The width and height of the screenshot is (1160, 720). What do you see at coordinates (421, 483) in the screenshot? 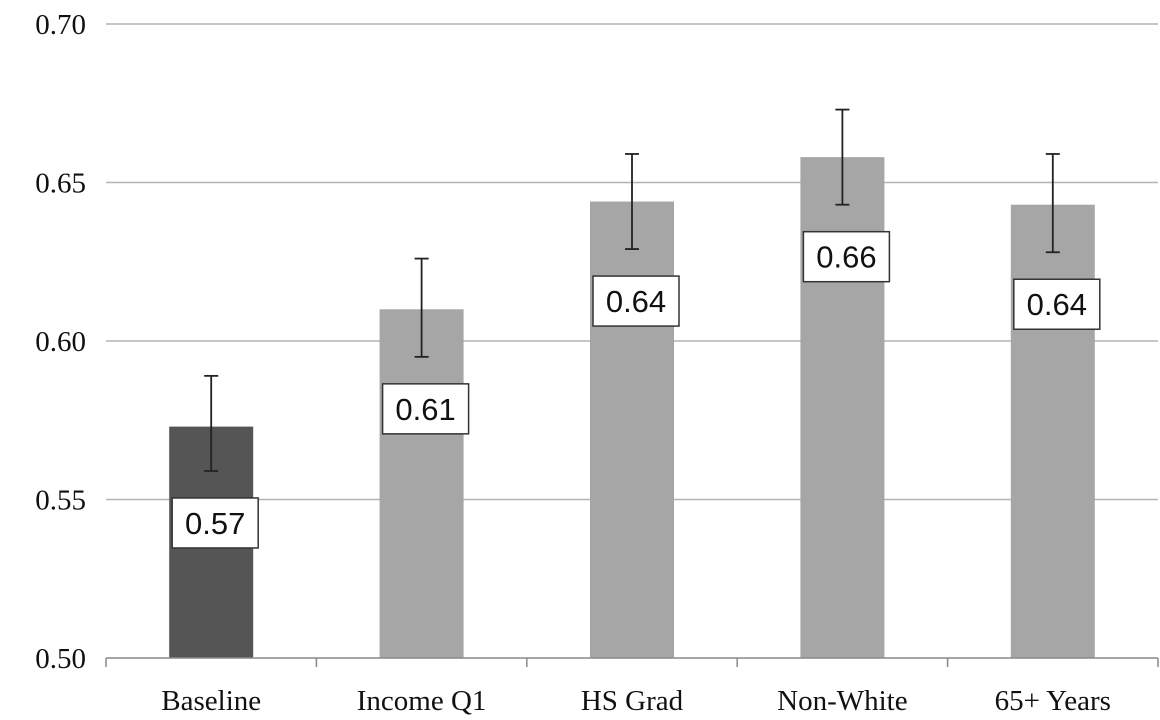
I see `bar-income-q1` at bounding box center [421, 483].